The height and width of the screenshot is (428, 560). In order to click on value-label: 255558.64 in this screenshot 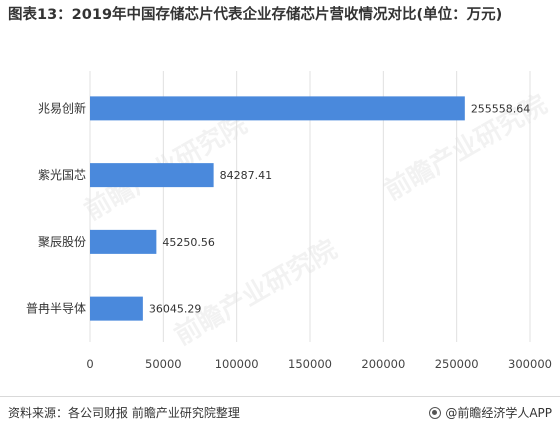, I will do `click(501, 108)`.